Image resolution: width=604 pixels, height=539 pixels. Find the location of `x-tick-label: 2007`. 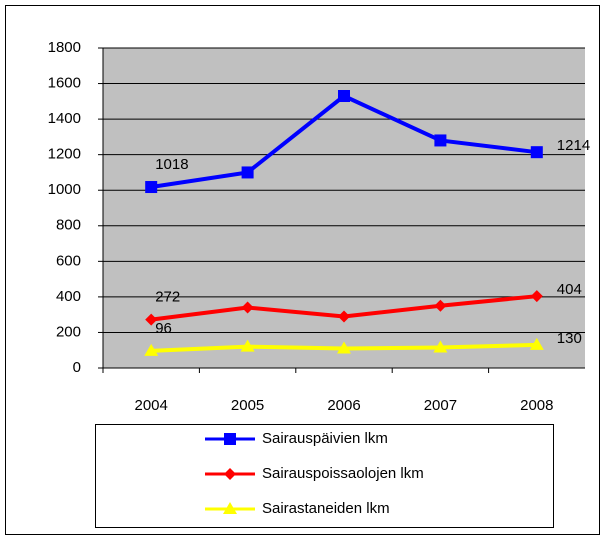

x-tick-label: 2007 is located at coordinates (440, 405).